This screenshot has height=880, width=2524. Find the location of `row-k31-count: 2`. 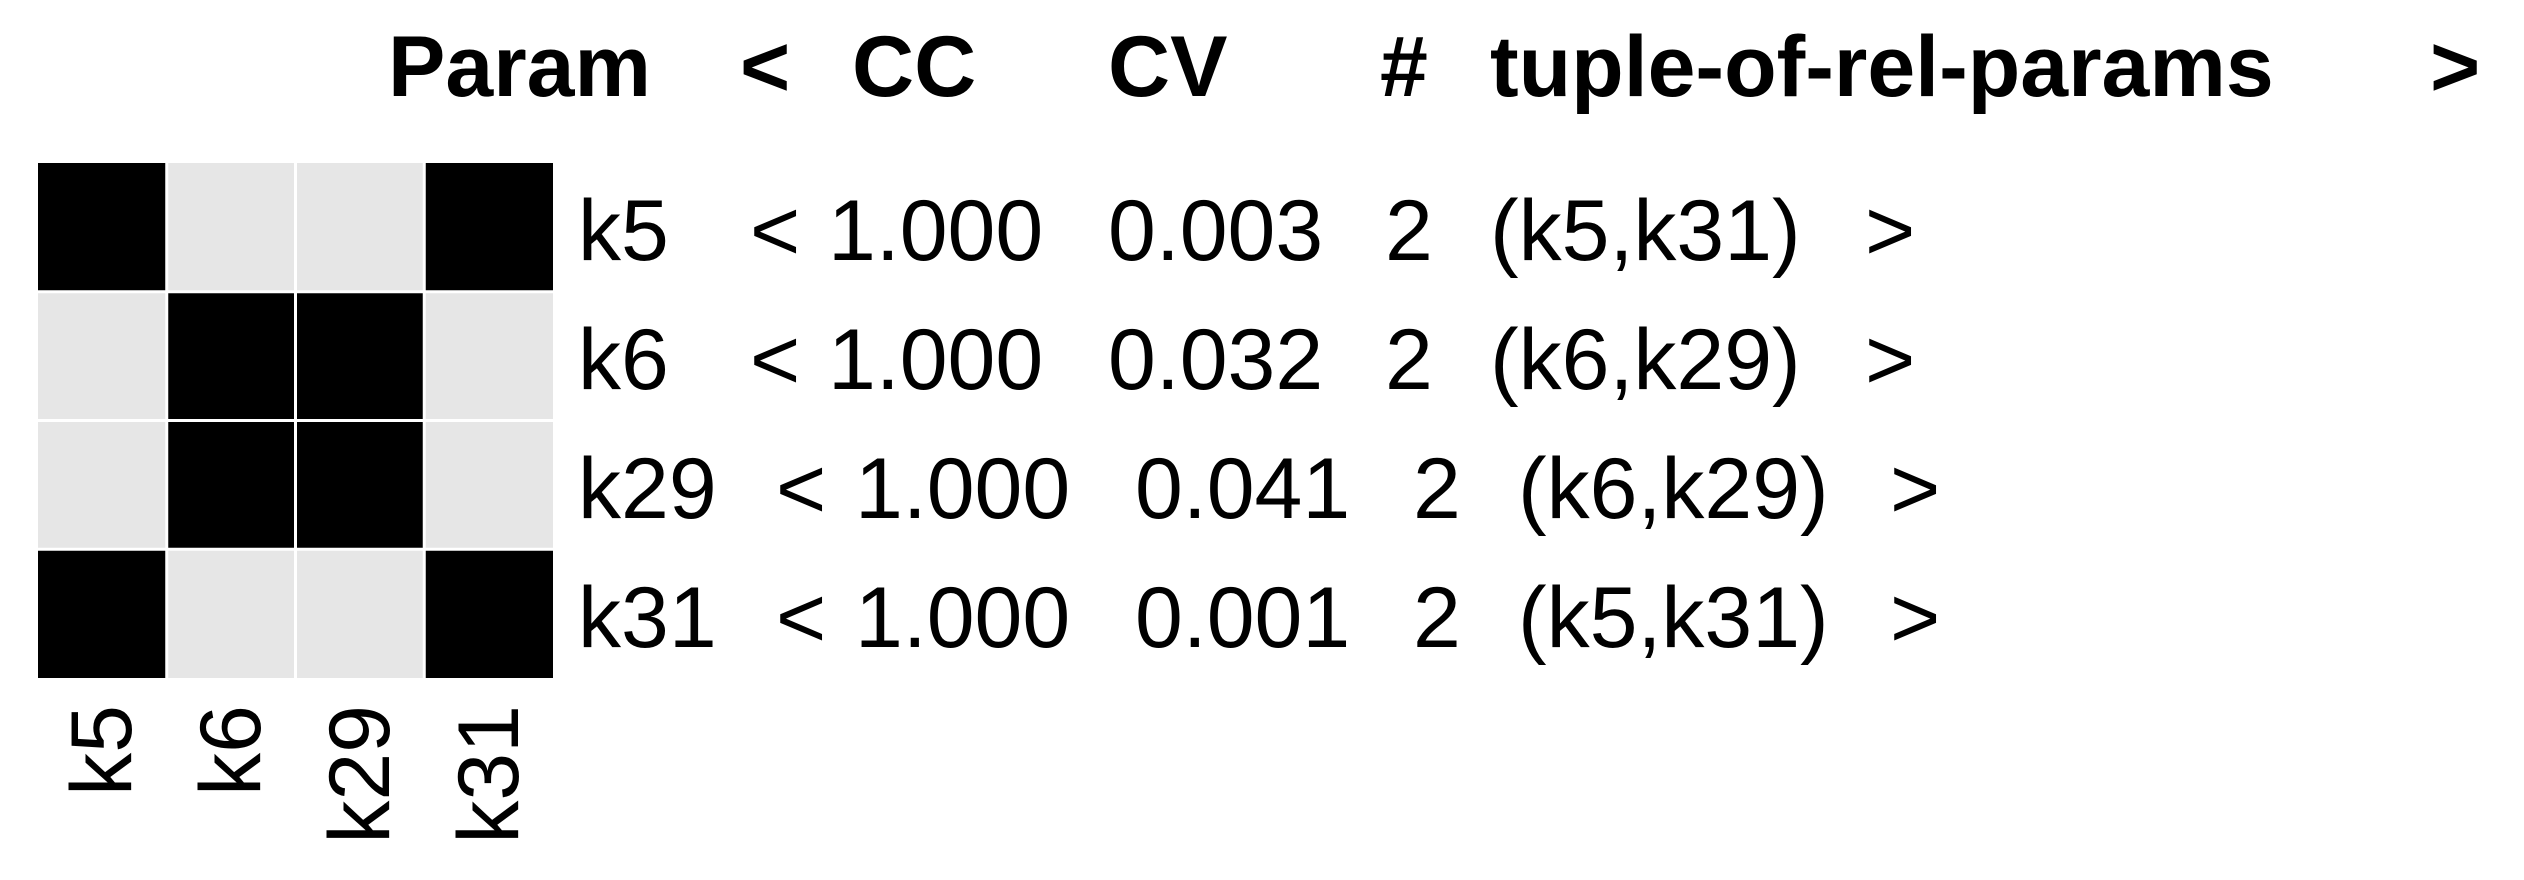

row-k31-count: 2 is located at coordinates (1437, 617).